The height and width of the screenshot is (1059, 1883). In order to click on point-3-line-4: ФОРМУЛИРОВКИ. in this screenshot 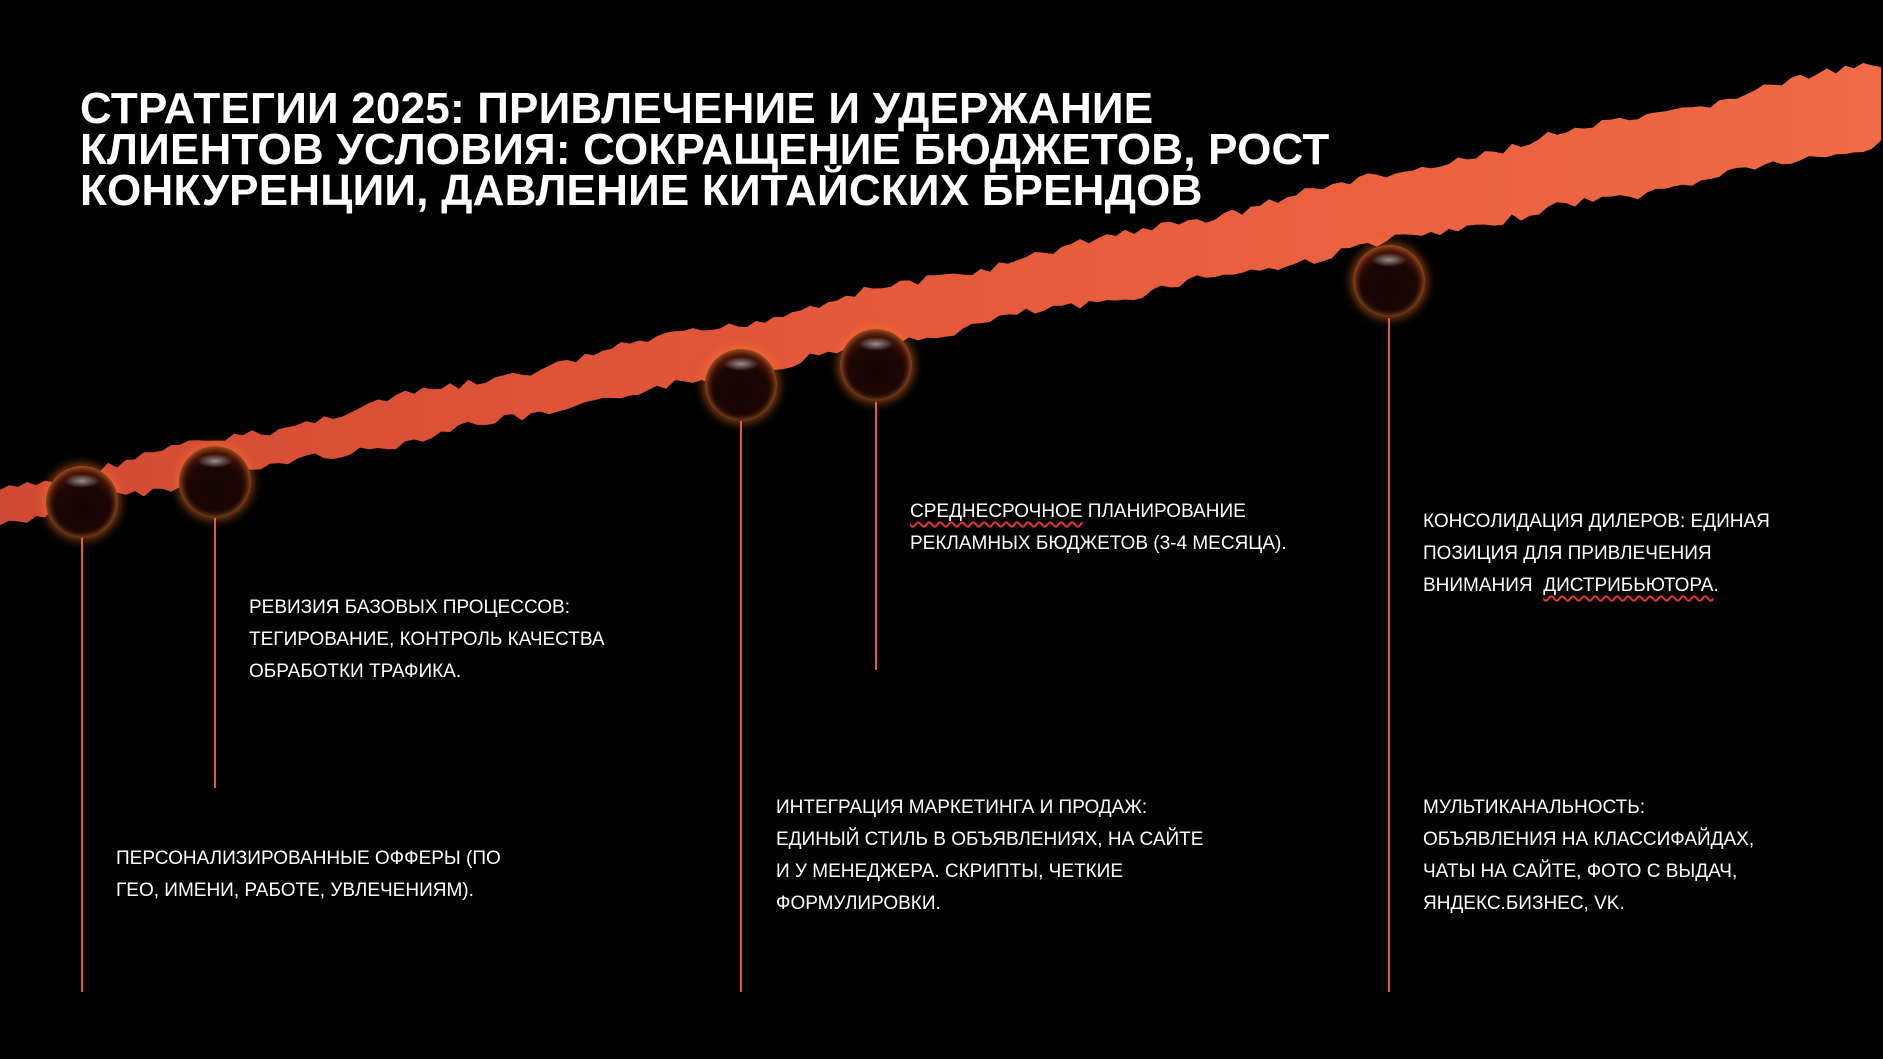, I will do `click(858, 903)`.